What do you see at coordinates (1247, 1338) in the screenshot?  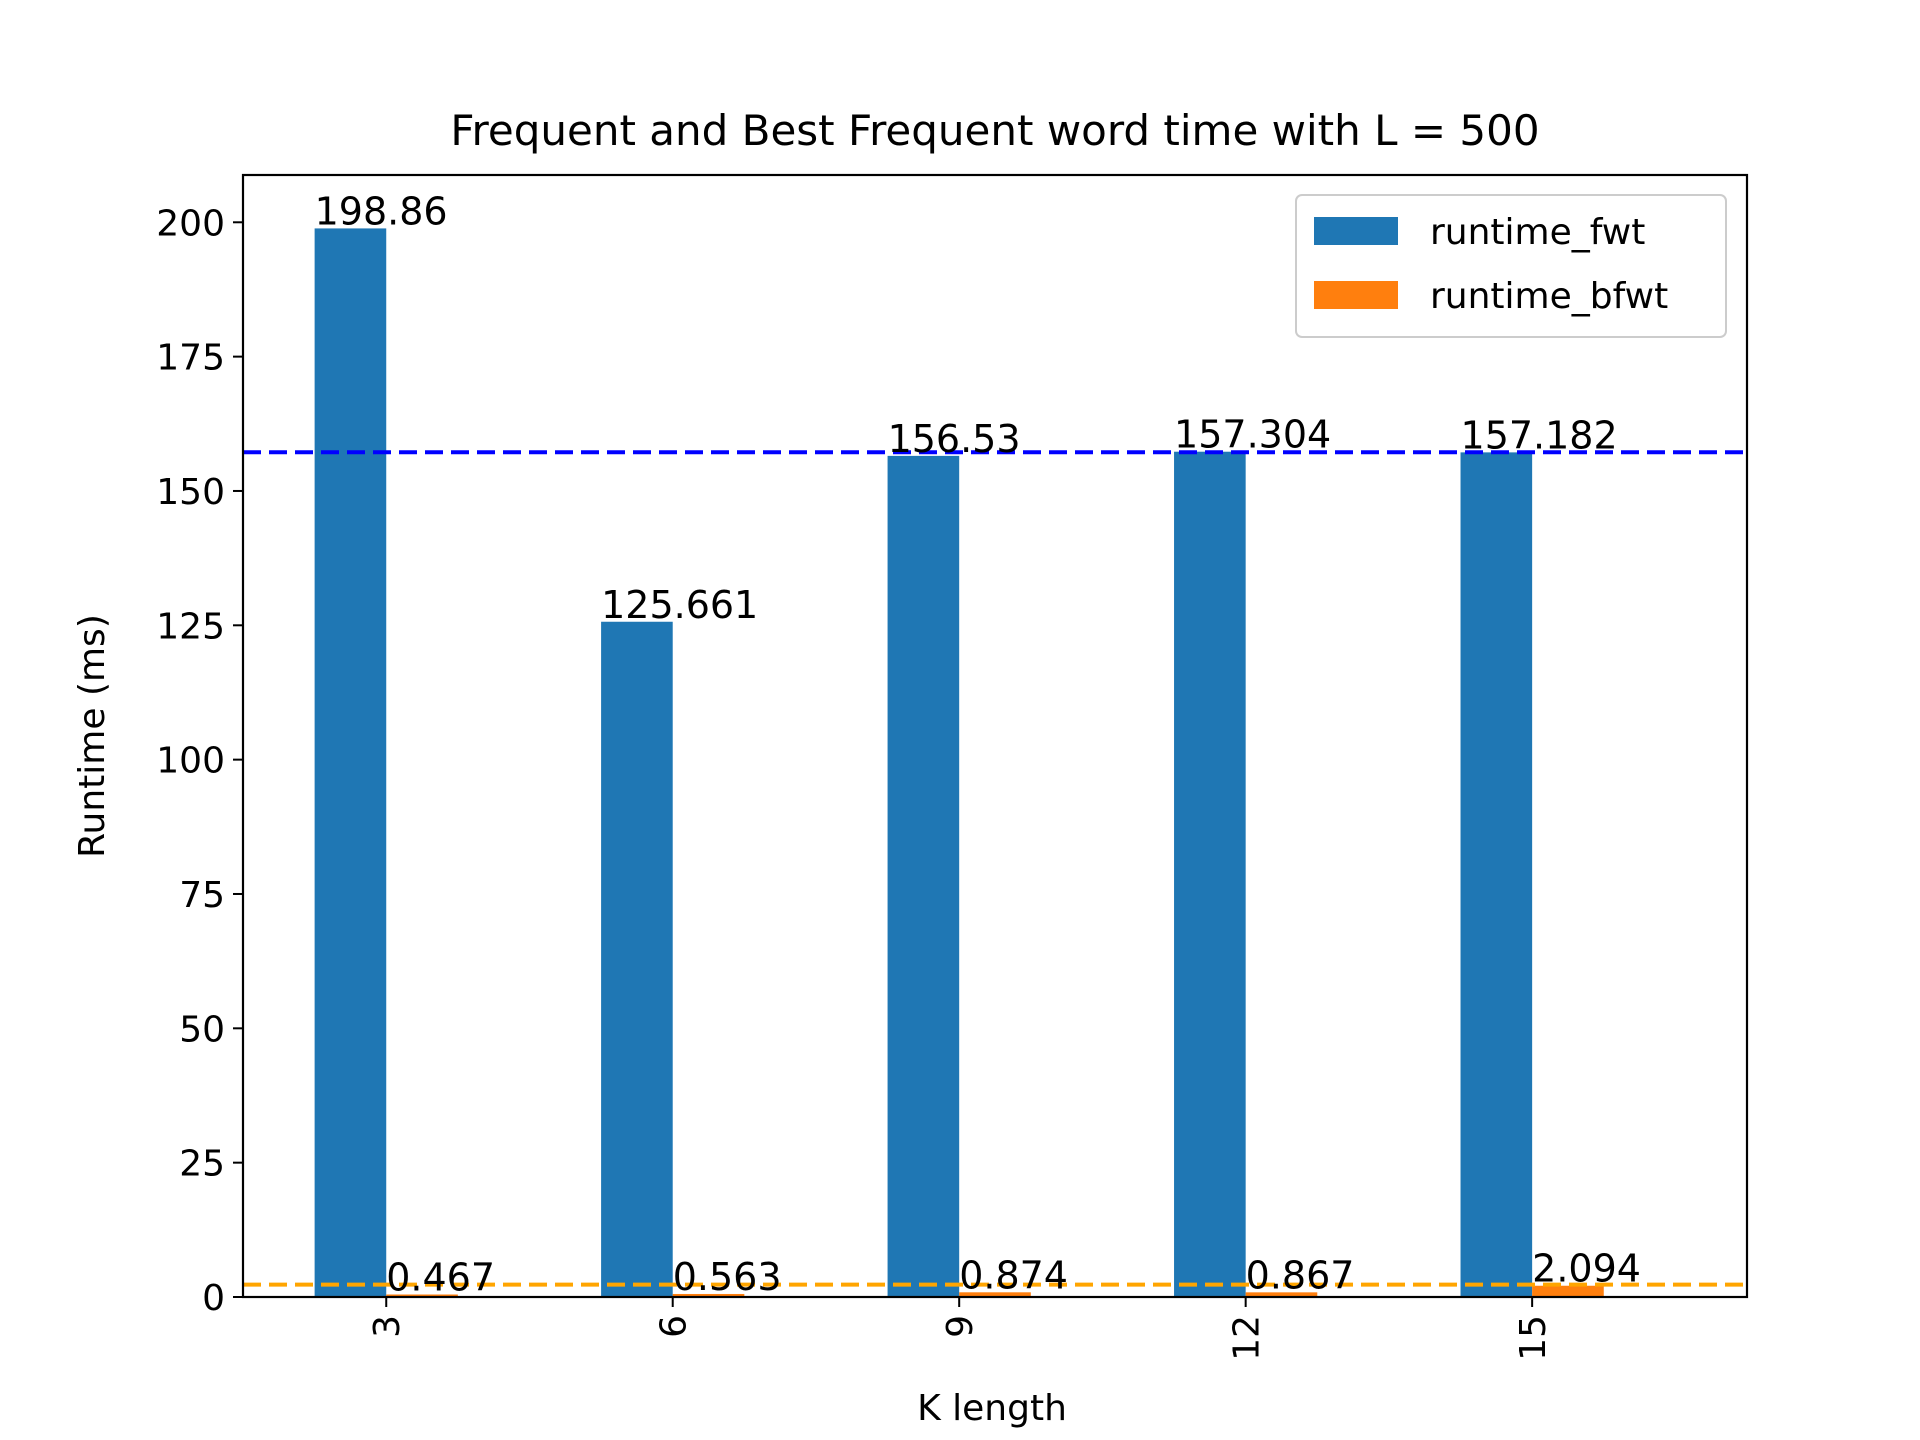 I see `x-tick-label-12: 12` at bounding box center [1247, 1338].